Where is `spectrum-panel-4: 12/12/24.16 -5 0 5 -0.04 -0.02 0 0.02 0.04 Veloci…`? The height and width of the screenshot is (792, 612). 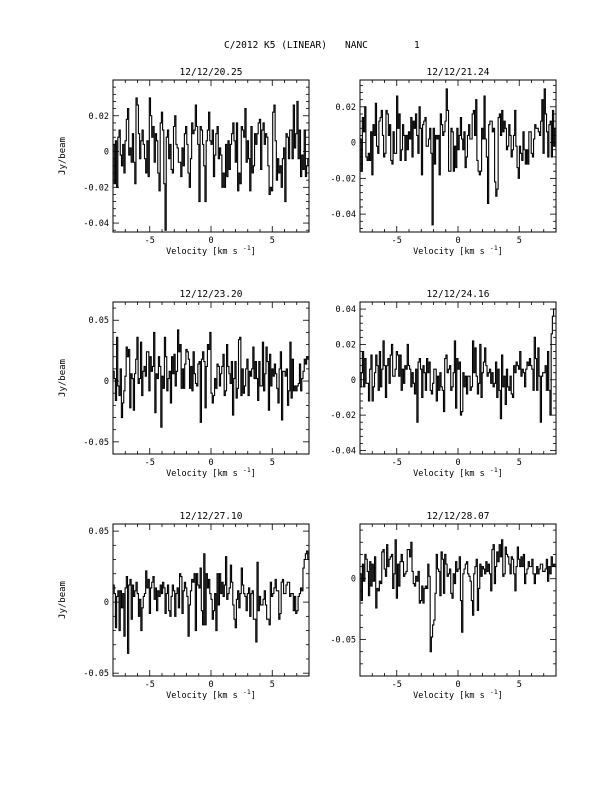 spectrum-panel-4: 12/12/24.16 -5 0 5 -0.04 -0.02 0 0.02 0.04 Veloci… is located at coordinates (443, 384).